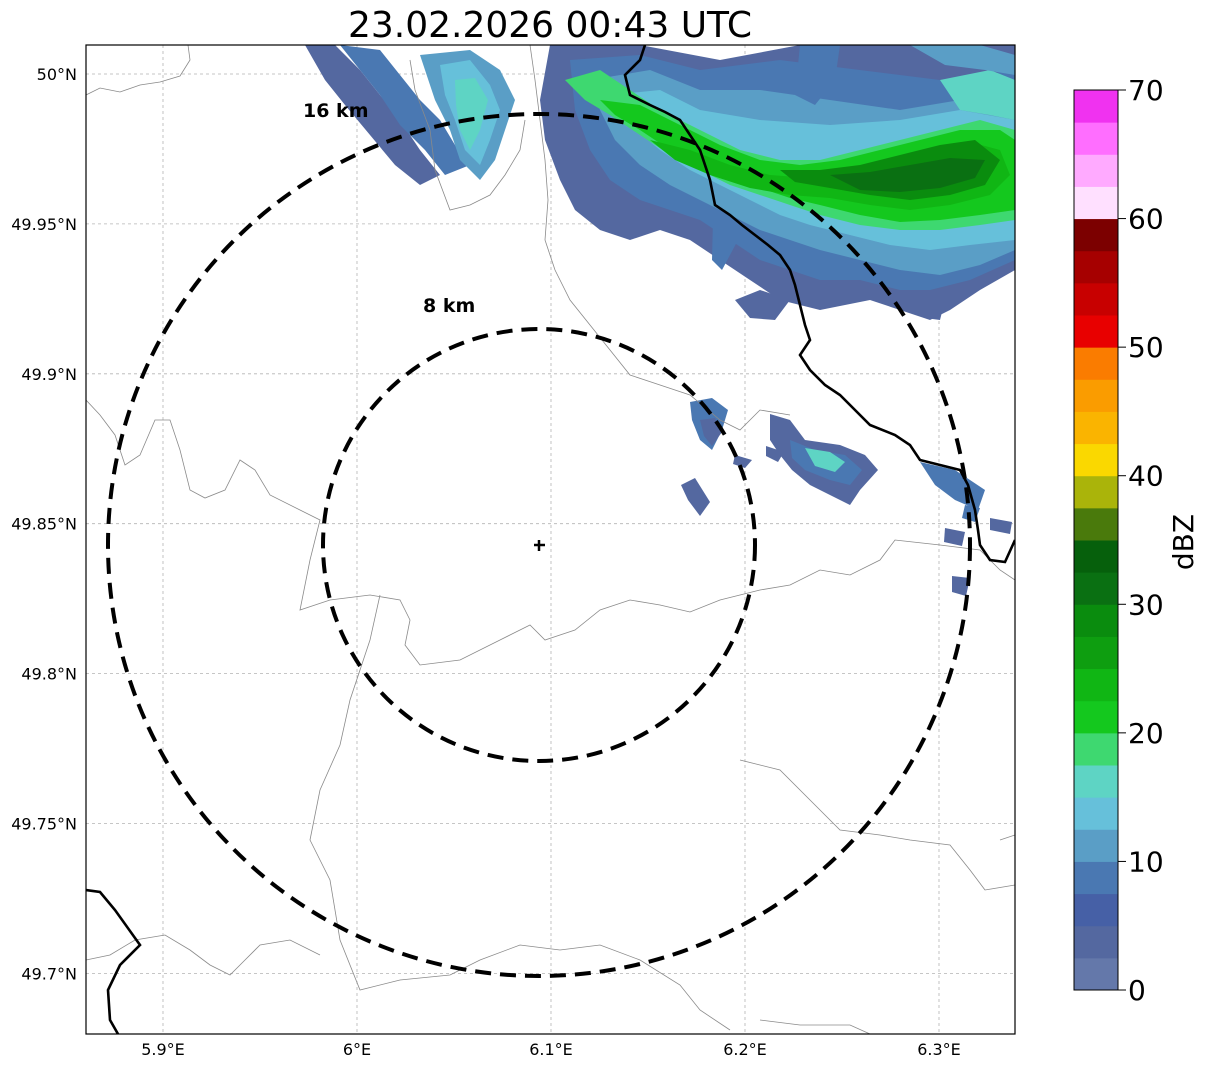 This screenshot has width=1207, height=1069. What do you see at coordinates (939, 1049) in the screenshot?
I see `lon-tick-label: 6.3°E` at bounding box center [939, 1049].